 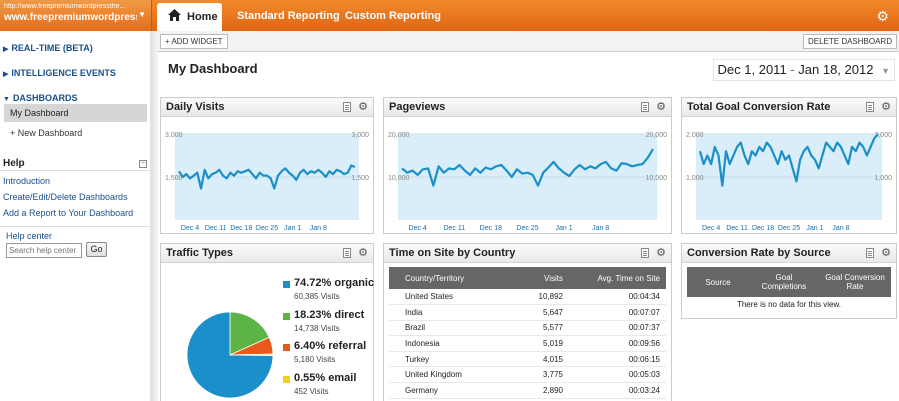 I want to click on cell-avg-time: 00:07:37, so click(x=617, y=328).